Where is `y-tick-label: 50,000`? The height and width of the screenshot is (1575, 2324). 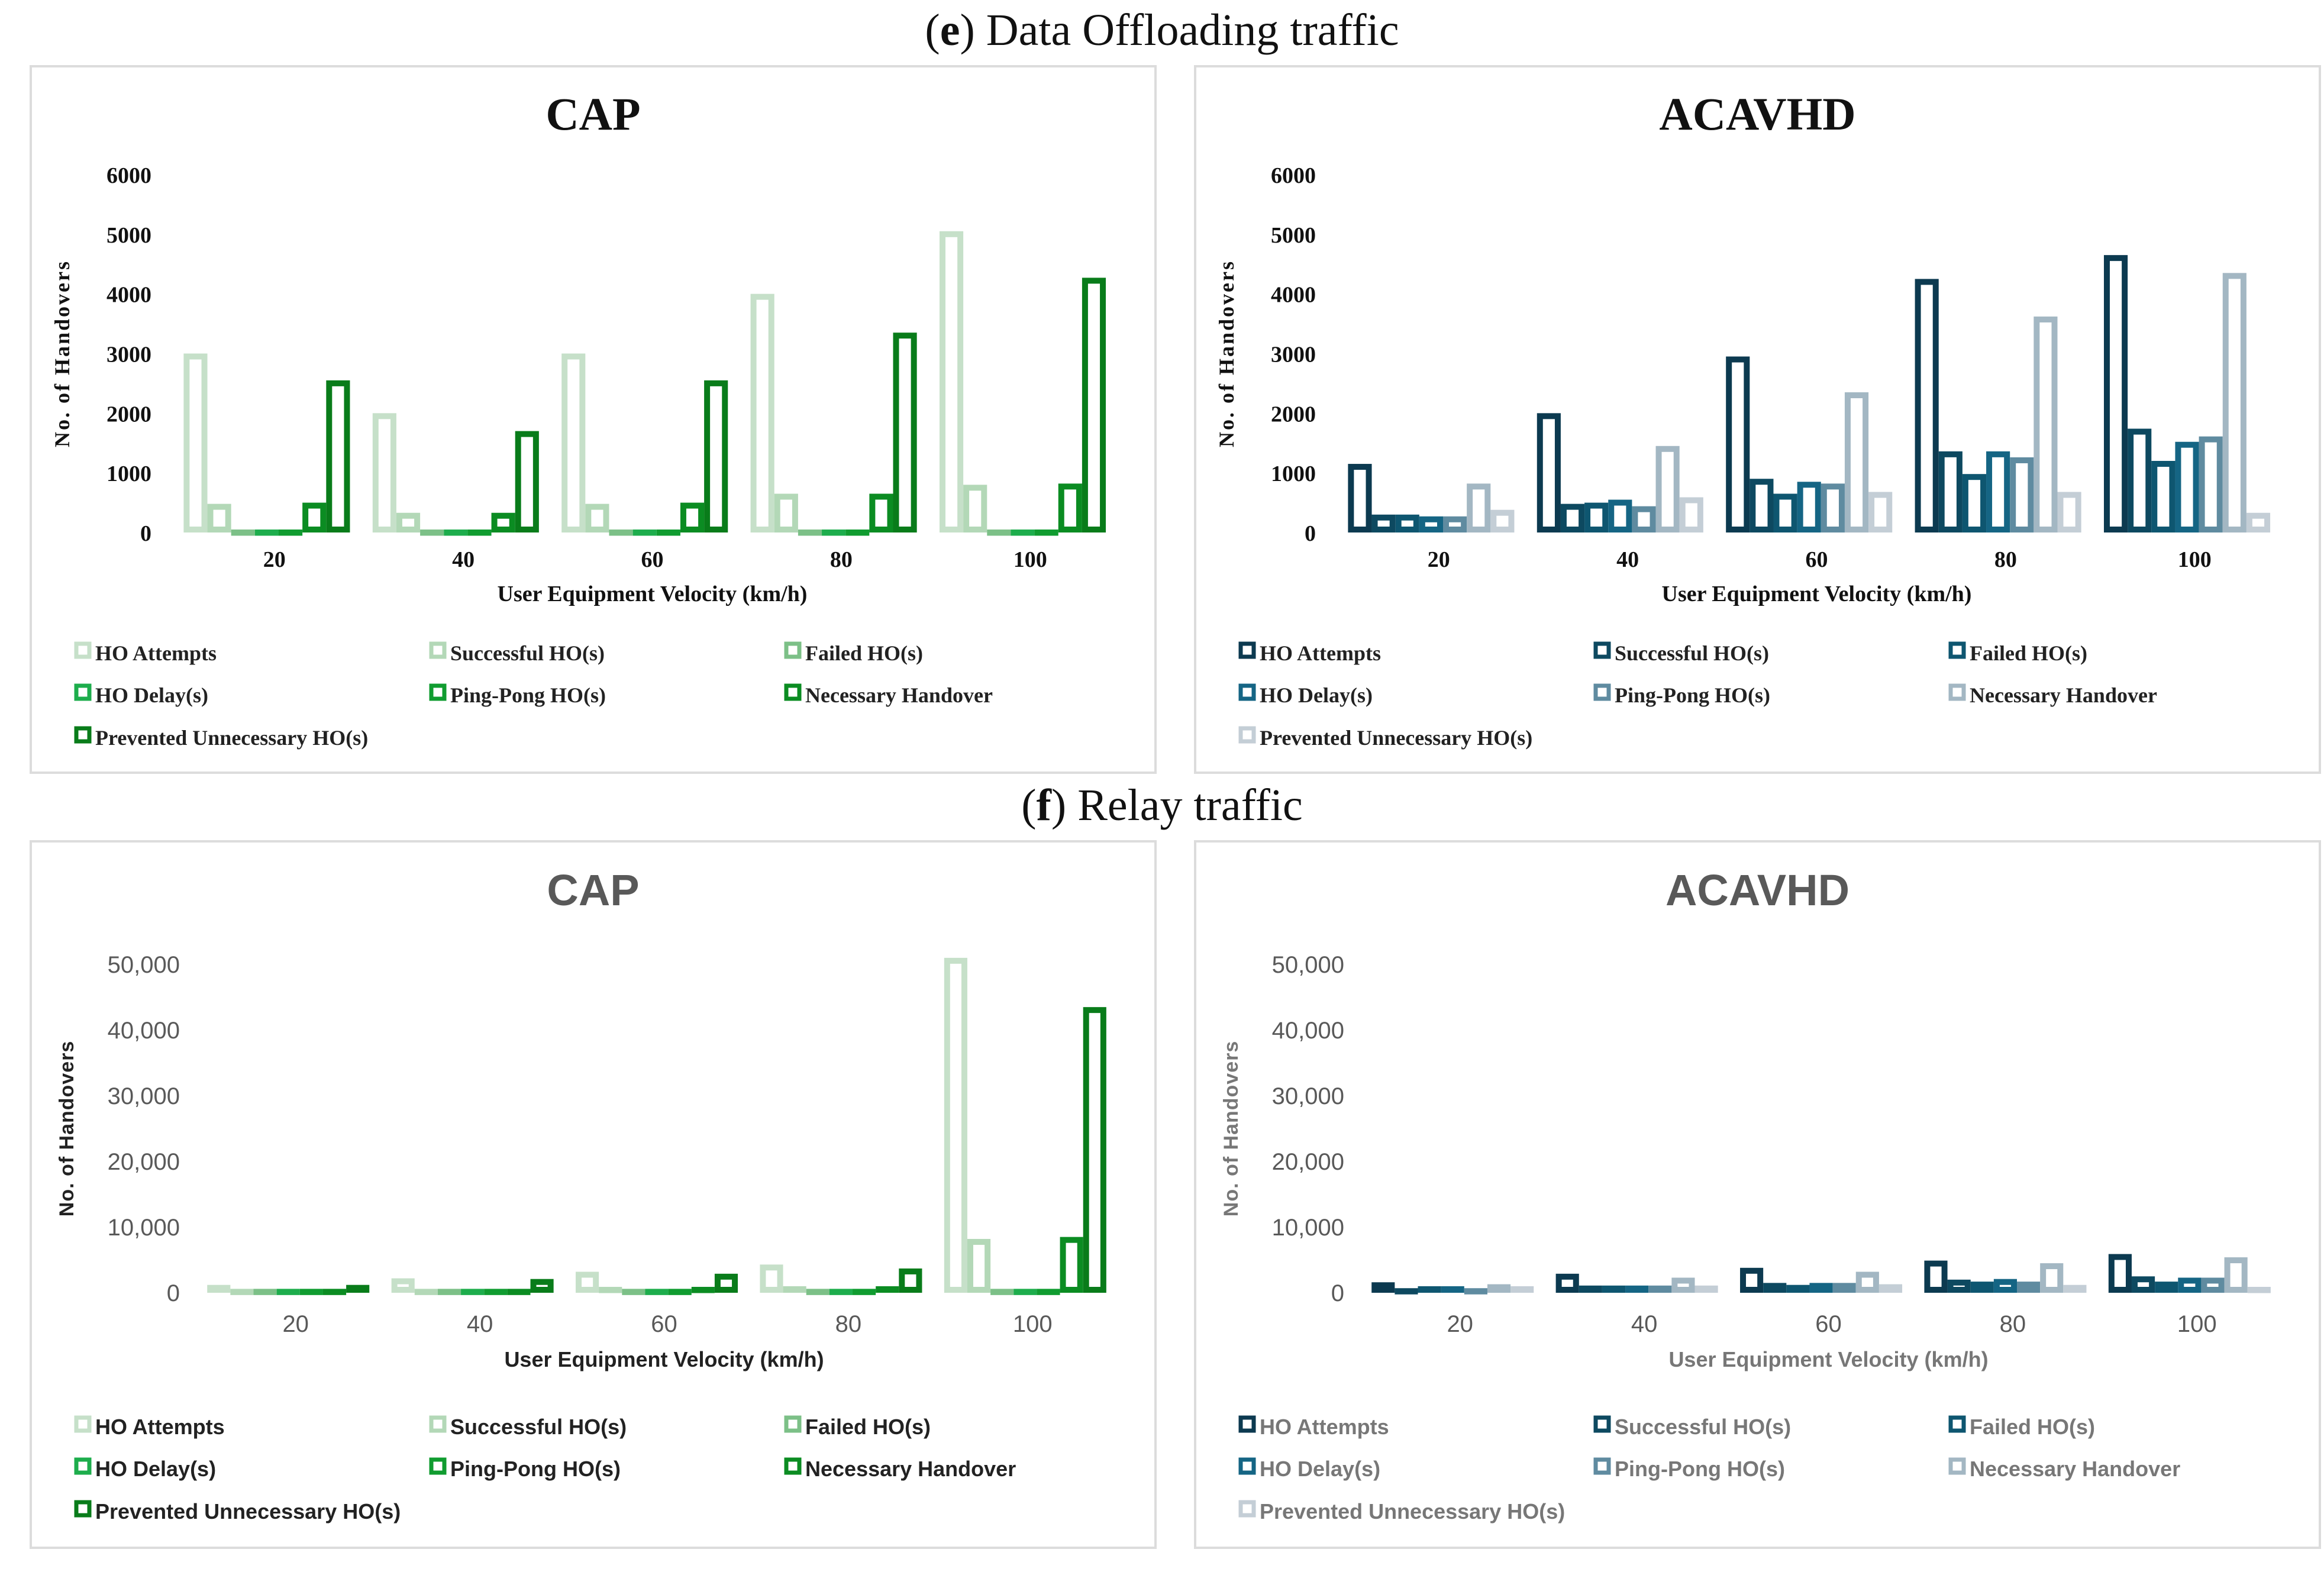
y-tick-label: 50,000 is located at coordinates (1308, 965).